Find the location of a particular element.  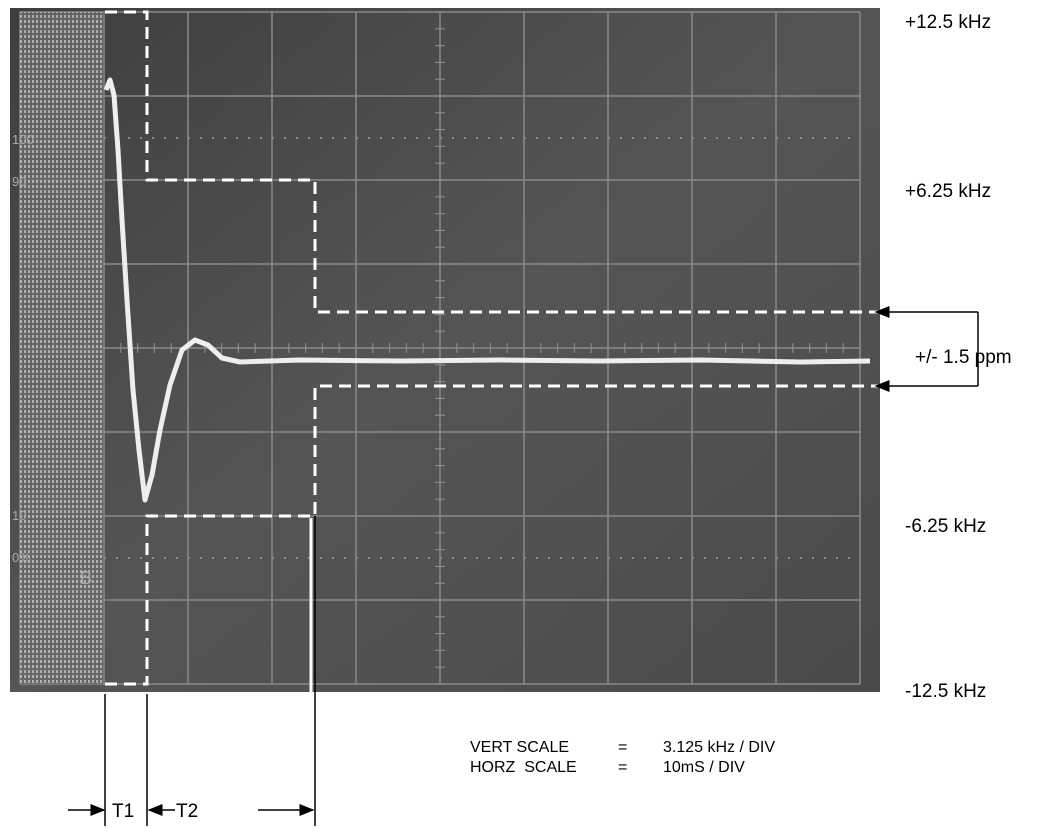

scale-label: -12.5 kHz is located at coordinates (945, 691).